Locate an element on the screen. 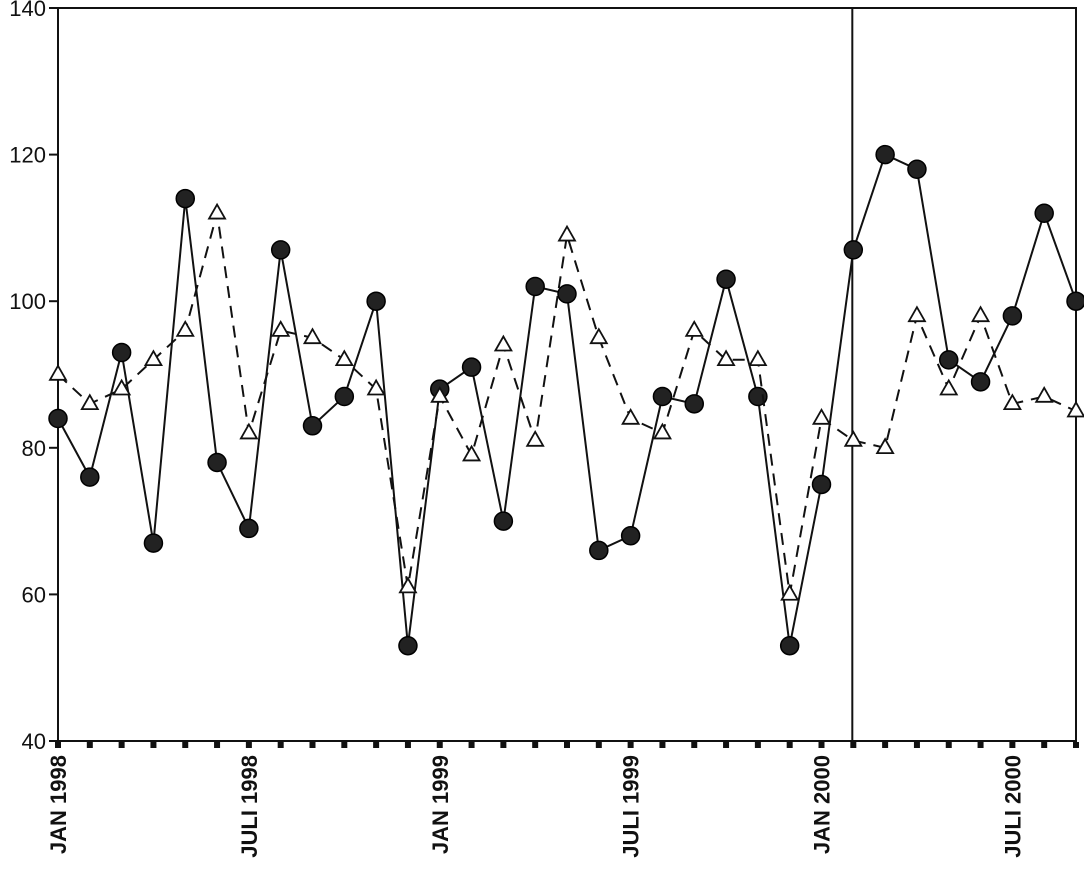  y-tick-label: 60 is located at coordinates (34, 594).